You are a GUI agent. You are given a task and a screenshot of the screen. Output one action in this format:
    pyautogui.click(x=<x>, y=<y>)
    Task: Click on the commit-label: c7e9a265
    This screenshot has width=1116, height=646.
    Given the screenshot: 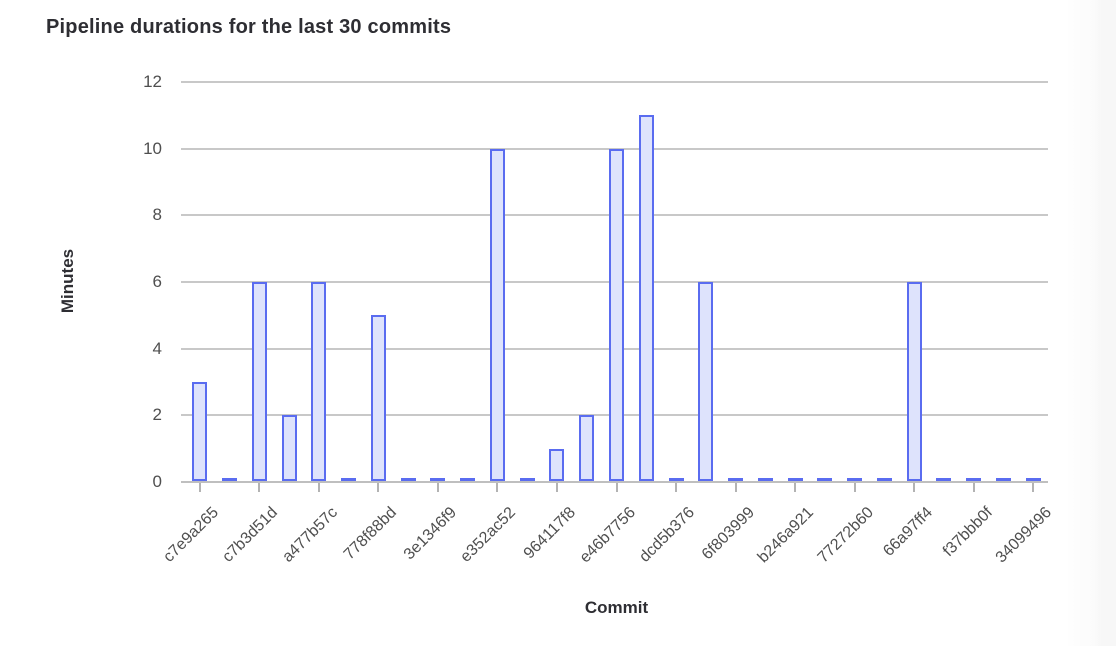 What is the action you would take?
    pyautogui.click(x=191, y=535)
    